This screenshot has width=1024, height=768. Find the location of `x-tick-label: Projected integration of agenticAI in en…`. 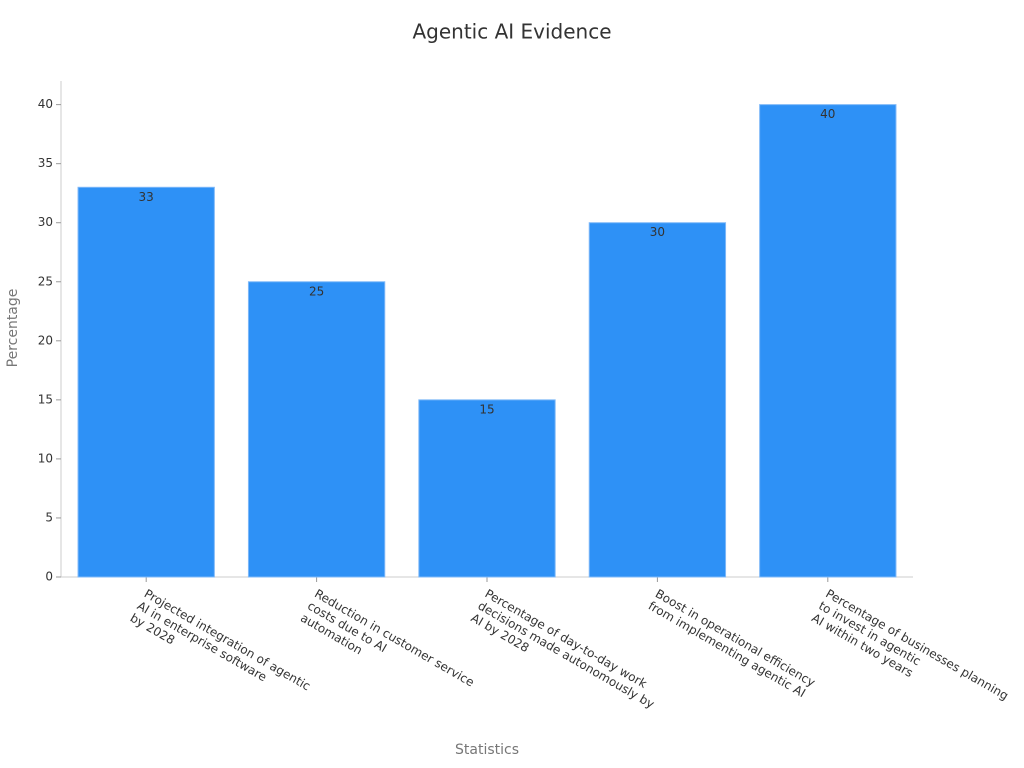

x-tick-label: Projected integration of agenticAI in en… is located at coordinates (220, 651).